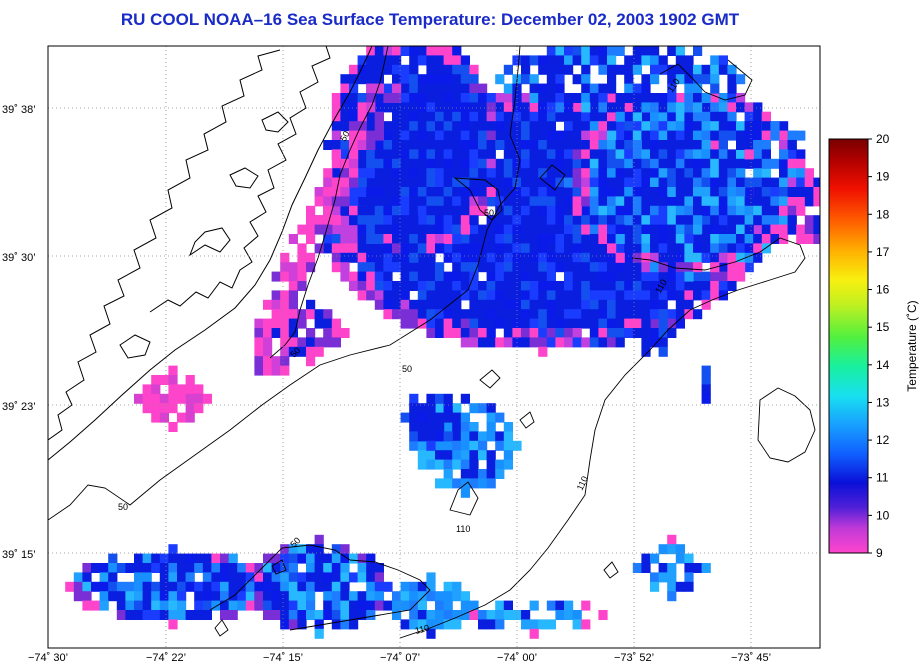 This screenshot has width=920, height=665. What do you see at coordinates (611, 570) in the screenshot?
I see `contour-110m-small3` at bounding box center [611, 570].